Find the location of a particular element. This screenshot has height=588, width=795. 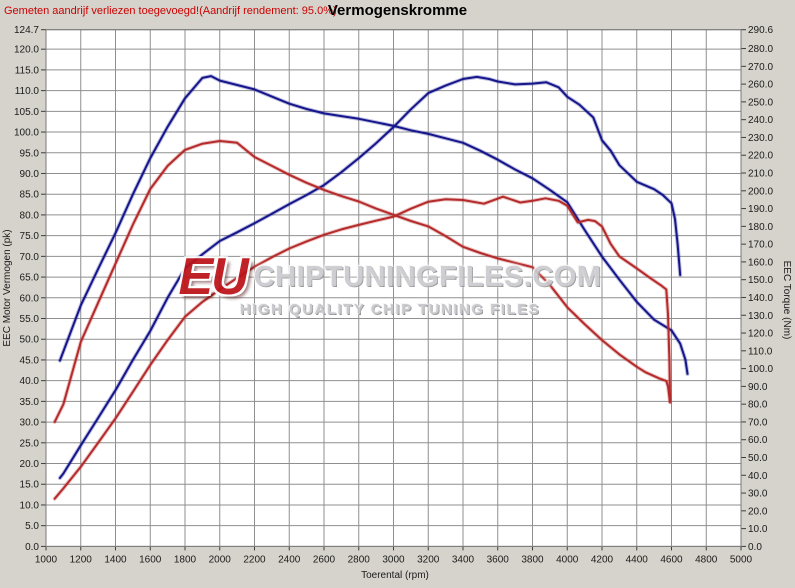

y-left-tick-label: 110.0 is located at coordinates (27, 91).